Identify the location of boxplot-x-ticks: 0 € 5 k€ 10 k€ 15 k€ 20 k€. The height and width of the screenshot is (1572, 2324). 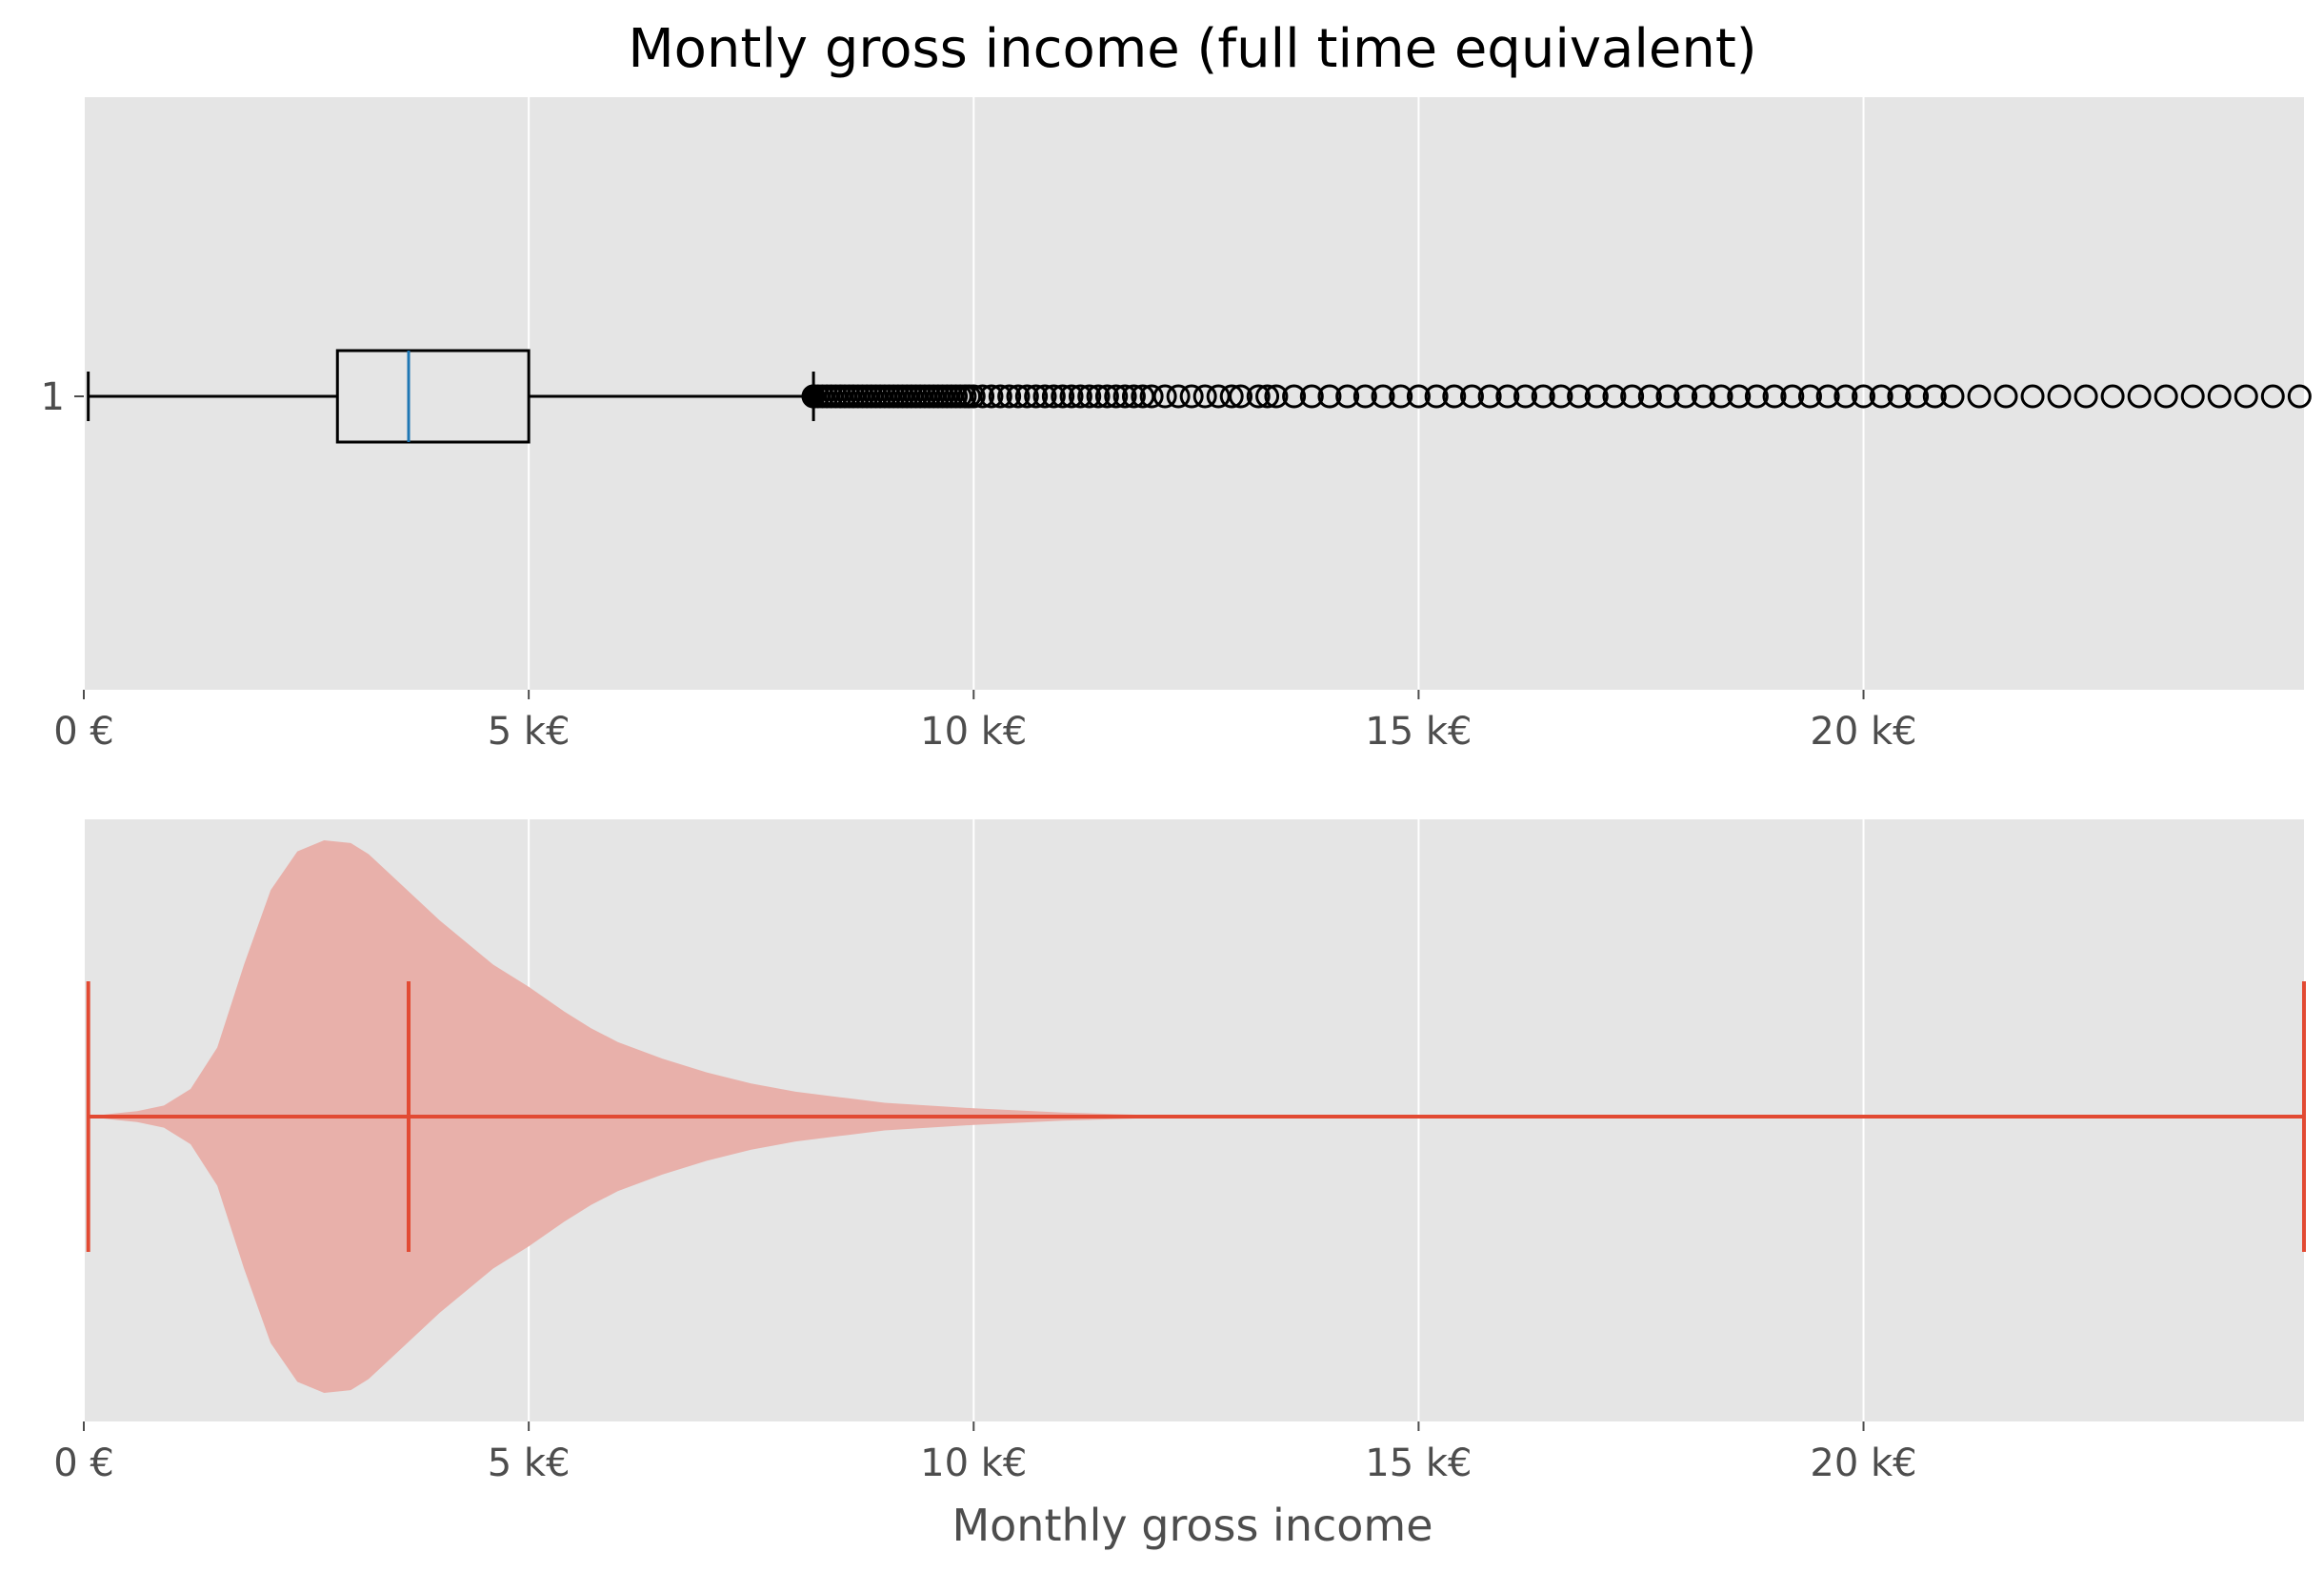
(985, 722).